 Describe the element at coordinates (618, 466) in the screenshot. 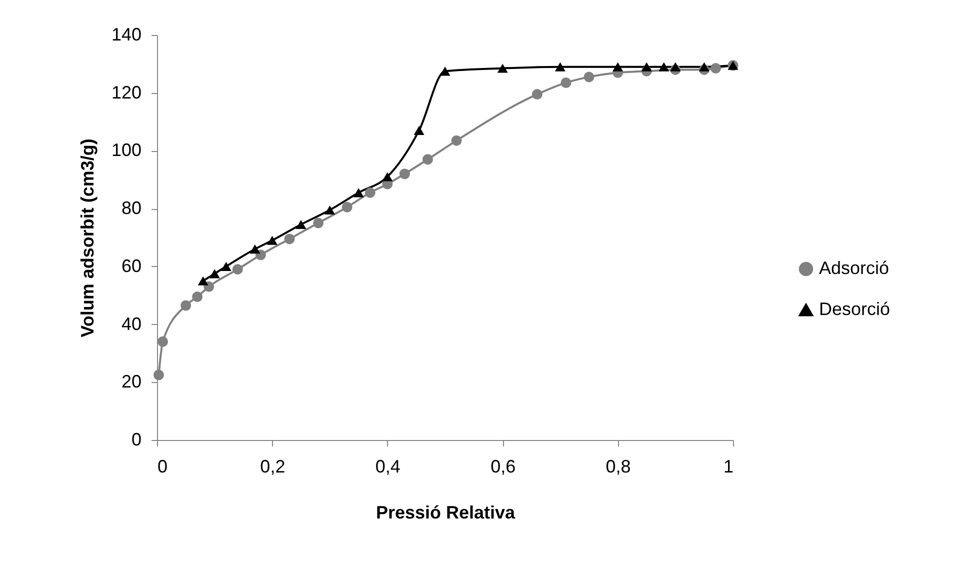

I see `x-tick-label: 0,8` at that location.